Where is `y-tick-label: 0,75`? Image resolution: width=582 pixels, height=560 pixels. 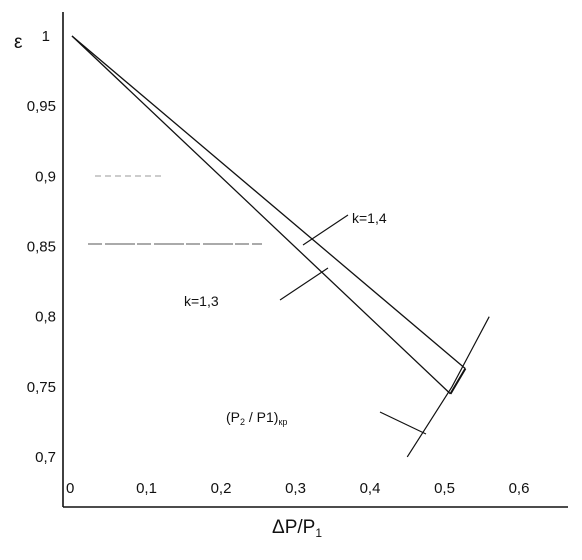 y-tick-label: 0,75 is located at coordinates (41, 387).